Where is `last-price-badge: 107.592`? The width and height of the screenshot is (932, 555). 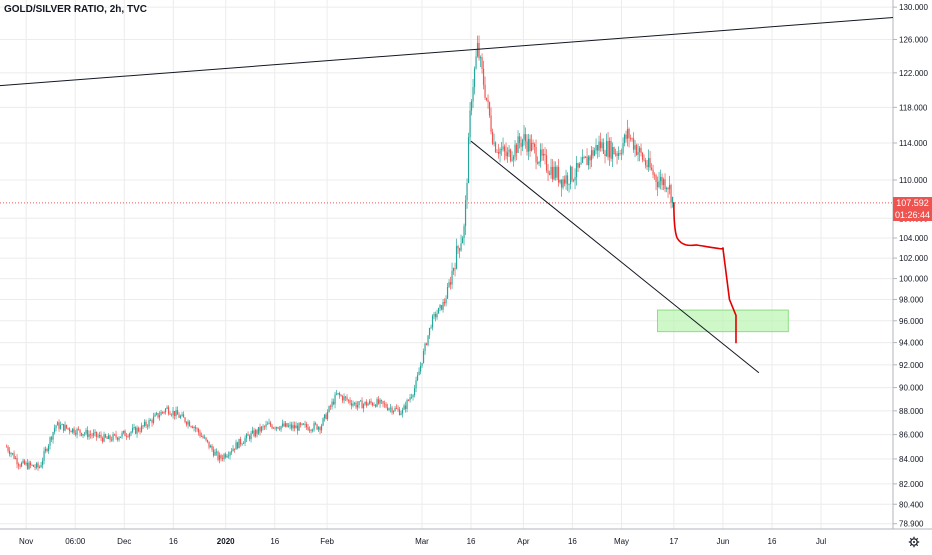 last-price-badge: 107.592 is located at coordinates (912, 202).